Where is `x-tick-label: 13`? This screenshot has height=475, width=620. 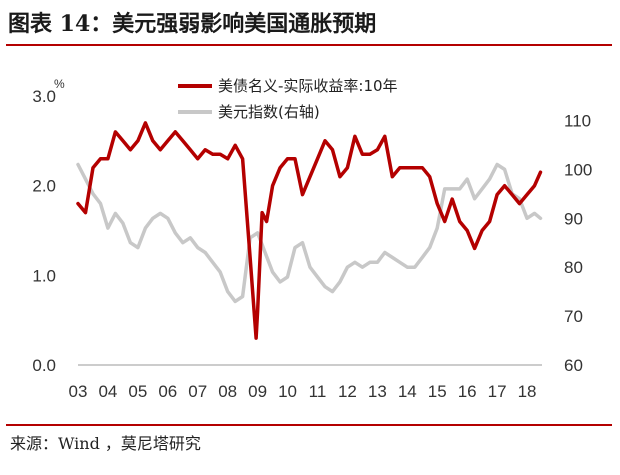
x-tick-label: 13 is located at coordinates (377, 391).